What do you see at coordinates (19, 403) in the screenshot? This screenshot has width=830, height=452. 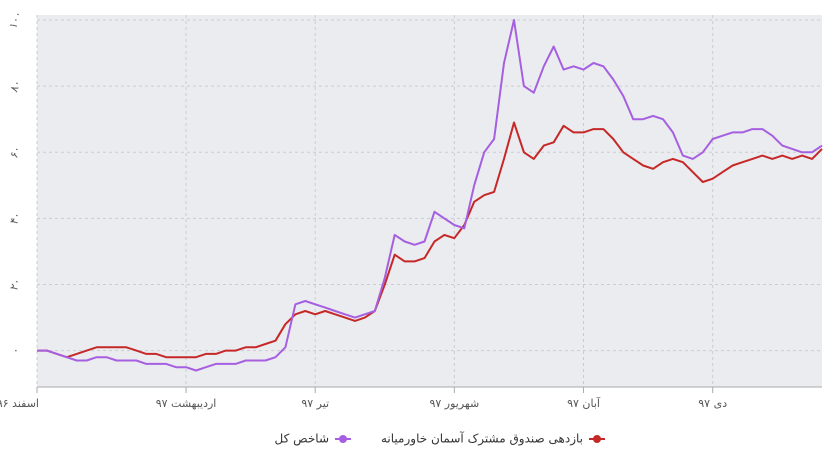 I see `x-tick-label: اسفند ۹۶` at bounding box center [19, 403].